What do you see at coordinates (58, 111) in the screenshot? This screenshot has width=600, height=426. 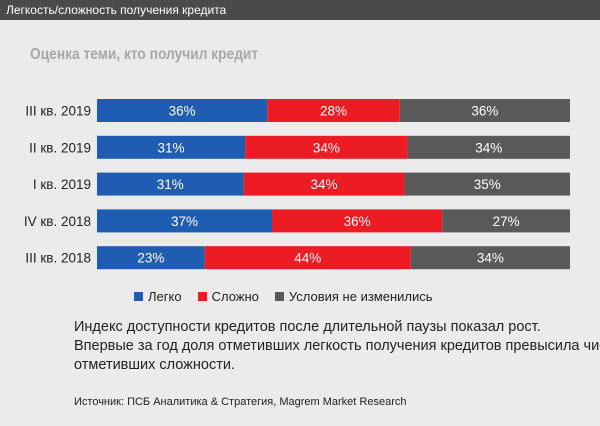 I see `category-label: III кв. 2019` at bounding box center [58, 111].